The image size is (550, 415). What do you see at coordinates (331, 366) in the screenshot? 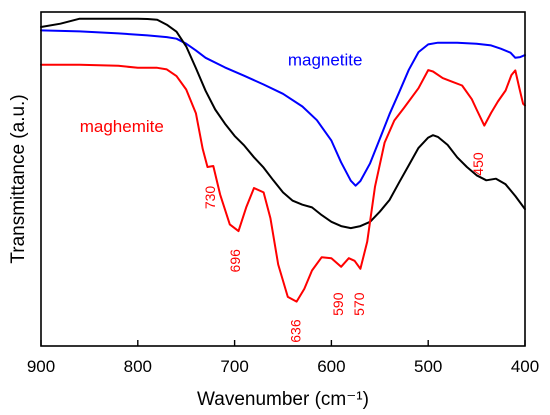
I see `x-tick-label-600: 600` at bounding box center [331, 366].